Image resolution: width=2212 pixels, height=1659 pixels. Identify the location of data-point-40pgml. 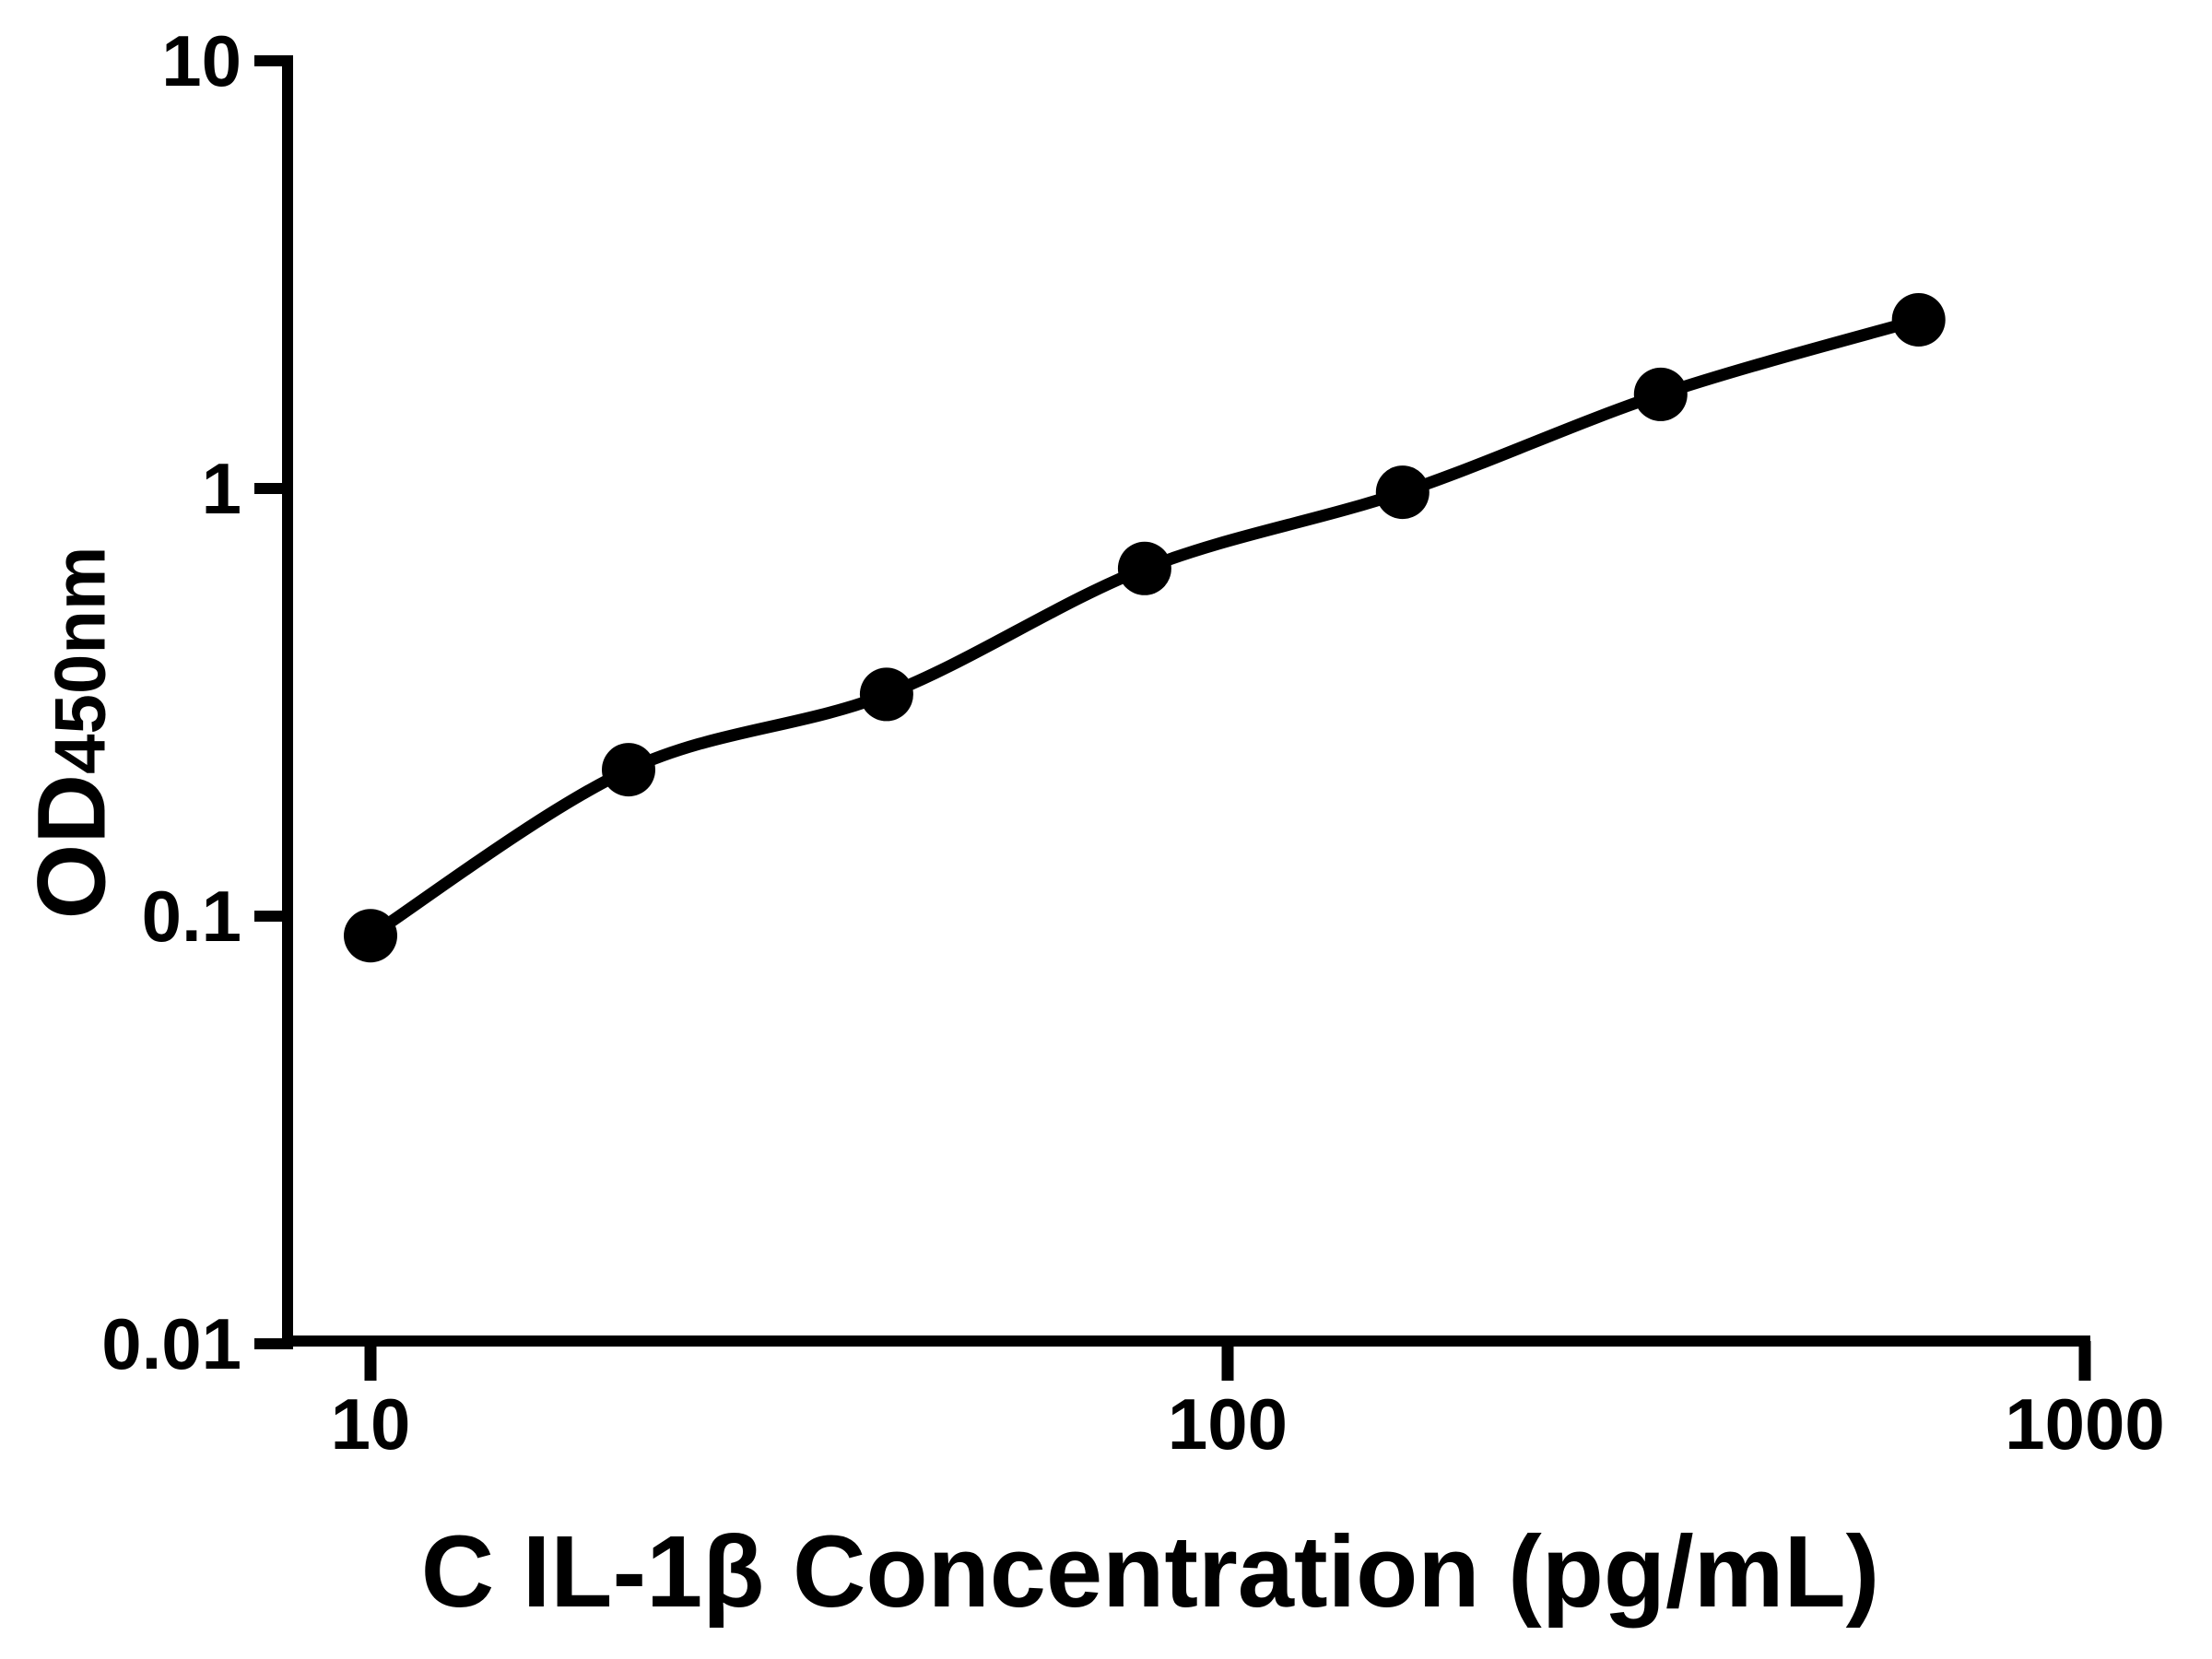
(886, 694).